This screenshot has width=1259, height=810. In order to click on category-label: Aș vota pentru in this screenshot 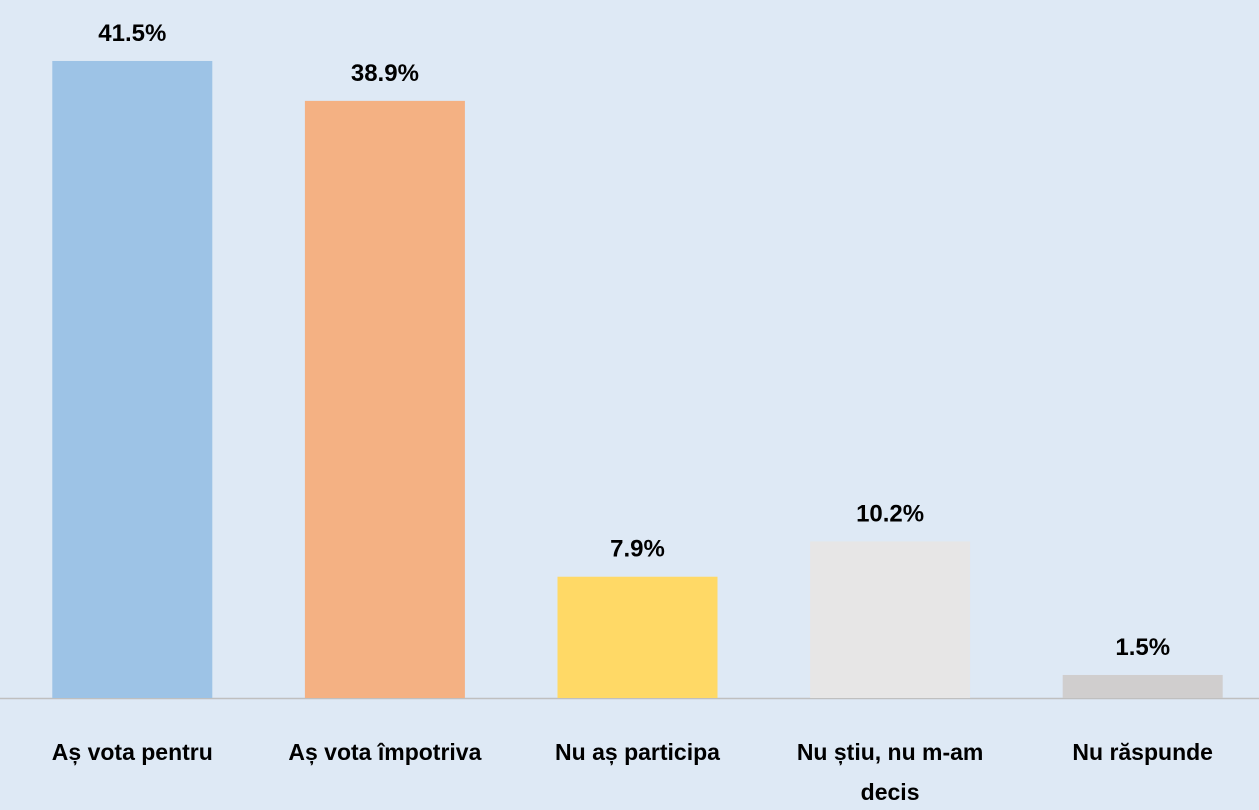, I will do `click(132, 752)`.